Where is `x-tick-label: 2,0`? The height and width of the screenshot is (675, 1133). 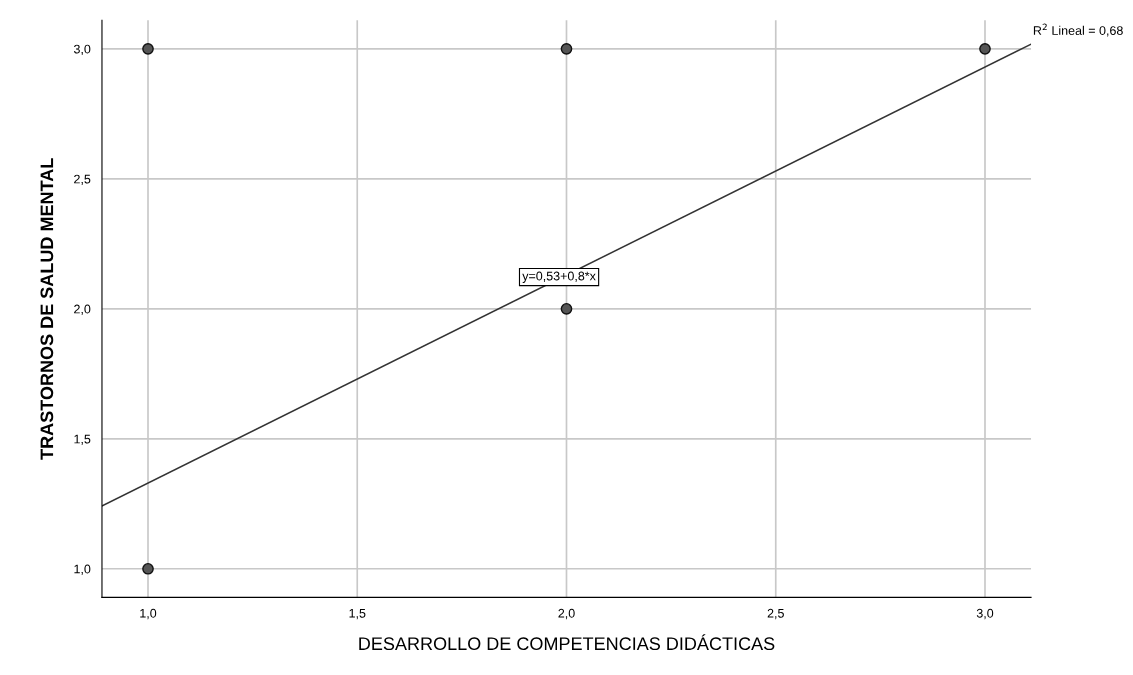 x-tick-label: 2,0 is located at coordinates (566, 614).